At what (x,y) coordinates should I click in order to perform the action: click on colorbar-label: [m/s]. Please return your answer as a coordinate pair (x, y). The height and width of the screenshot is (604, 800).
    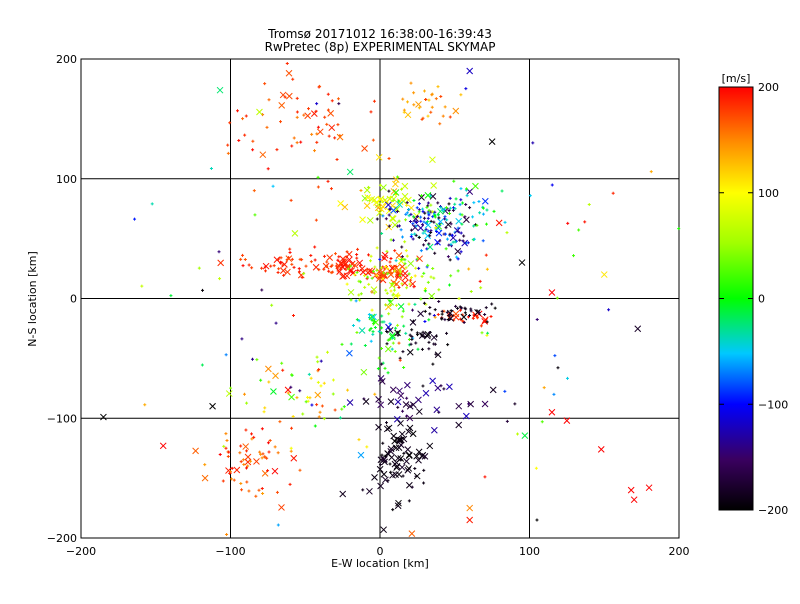
    Looking at the image, I should click on (736, 78).